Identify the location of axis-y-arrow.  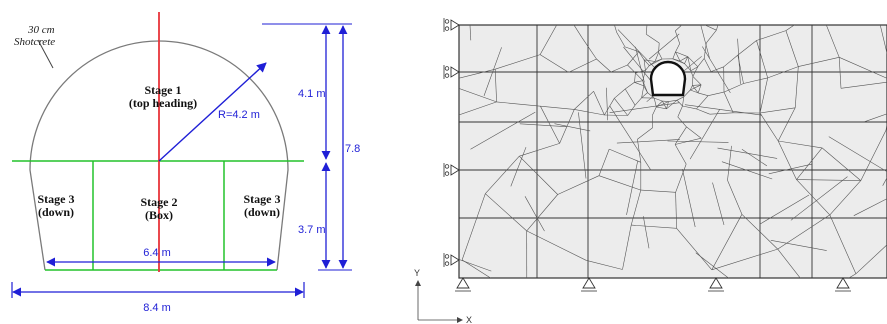
(418, 283).